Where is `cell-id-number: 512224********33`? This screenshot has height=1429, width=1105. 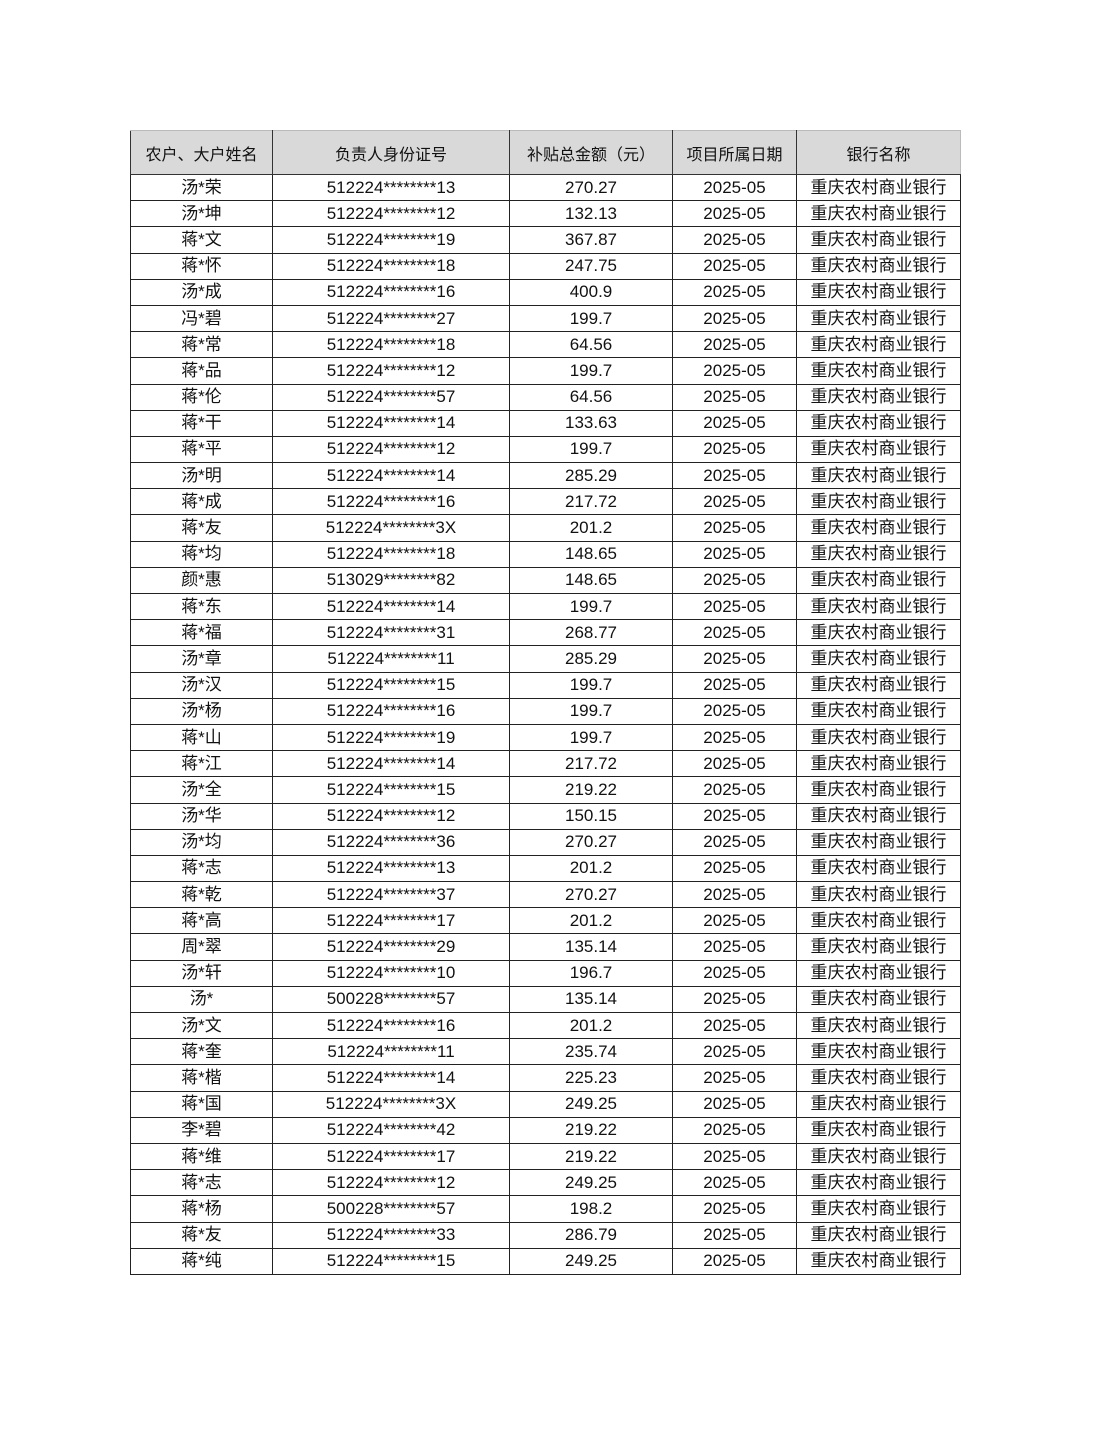 cell-id-number: 512224********33 is located at coordinates (391, 1235).